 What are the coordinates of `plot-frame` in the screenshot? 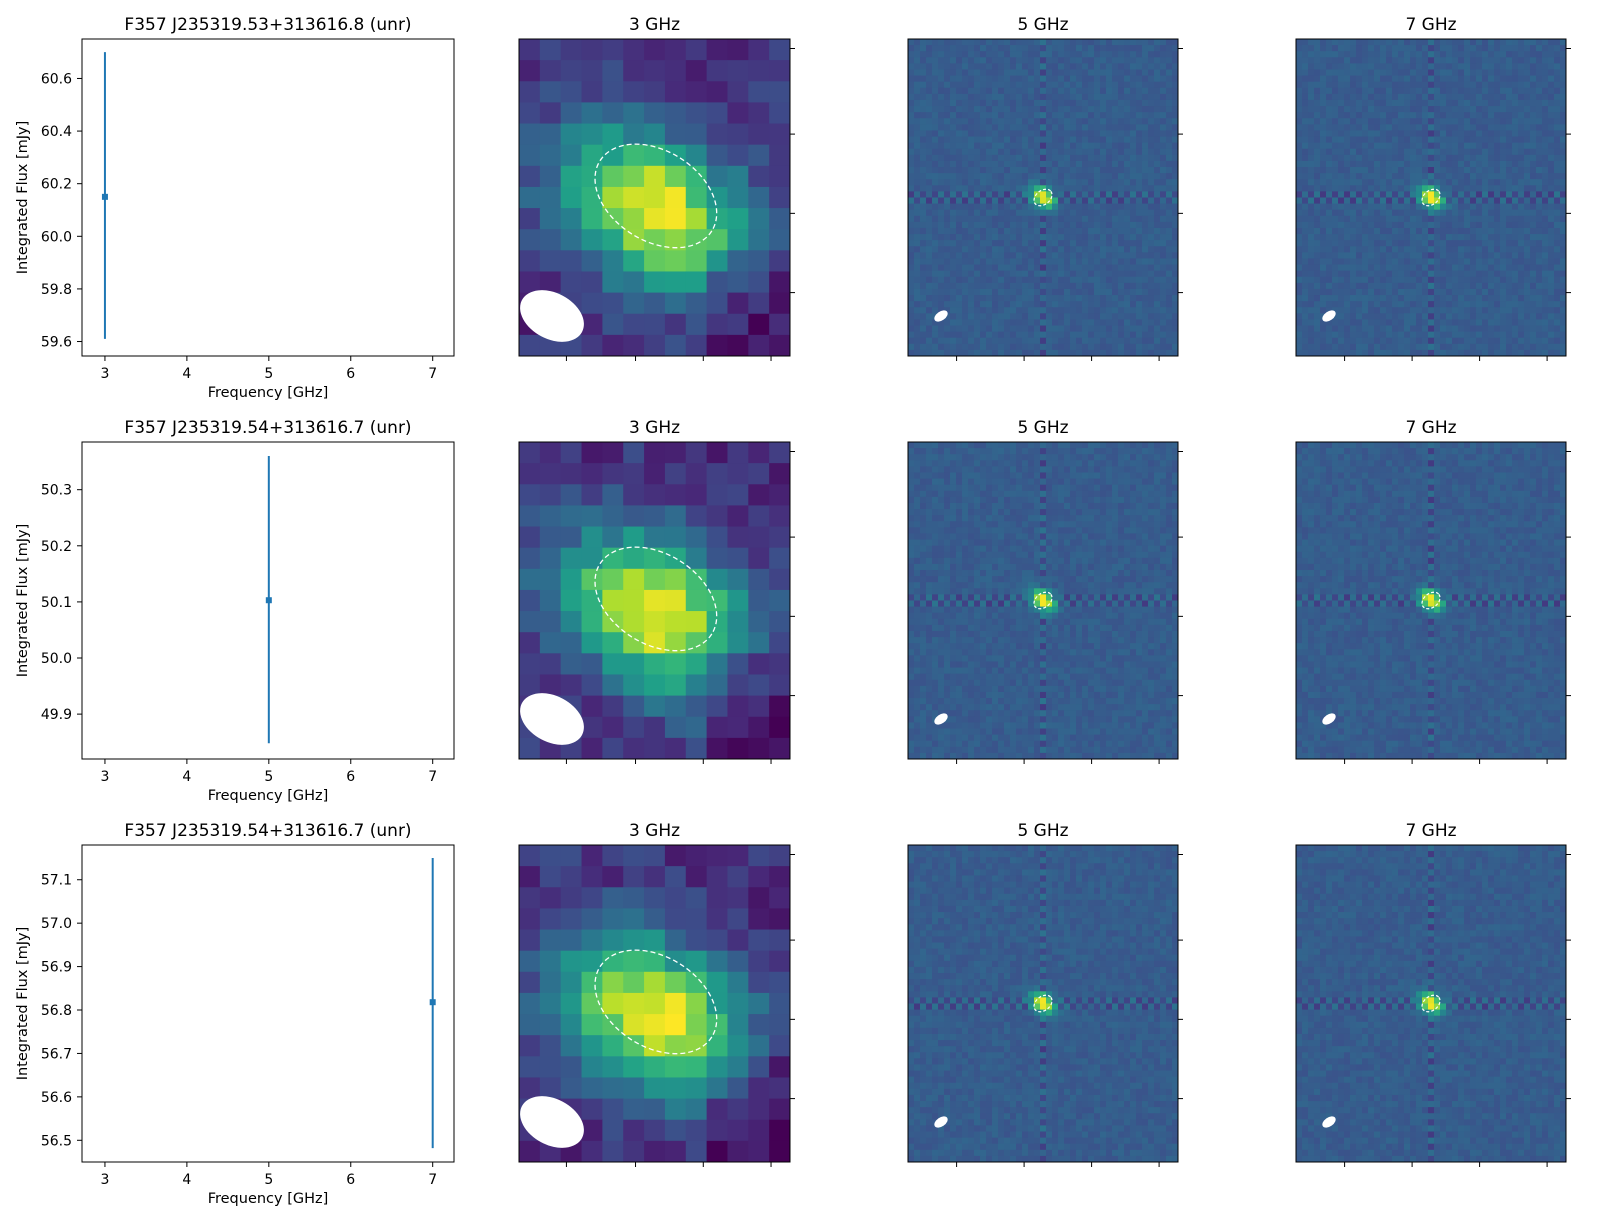 It's located at (268, 197).